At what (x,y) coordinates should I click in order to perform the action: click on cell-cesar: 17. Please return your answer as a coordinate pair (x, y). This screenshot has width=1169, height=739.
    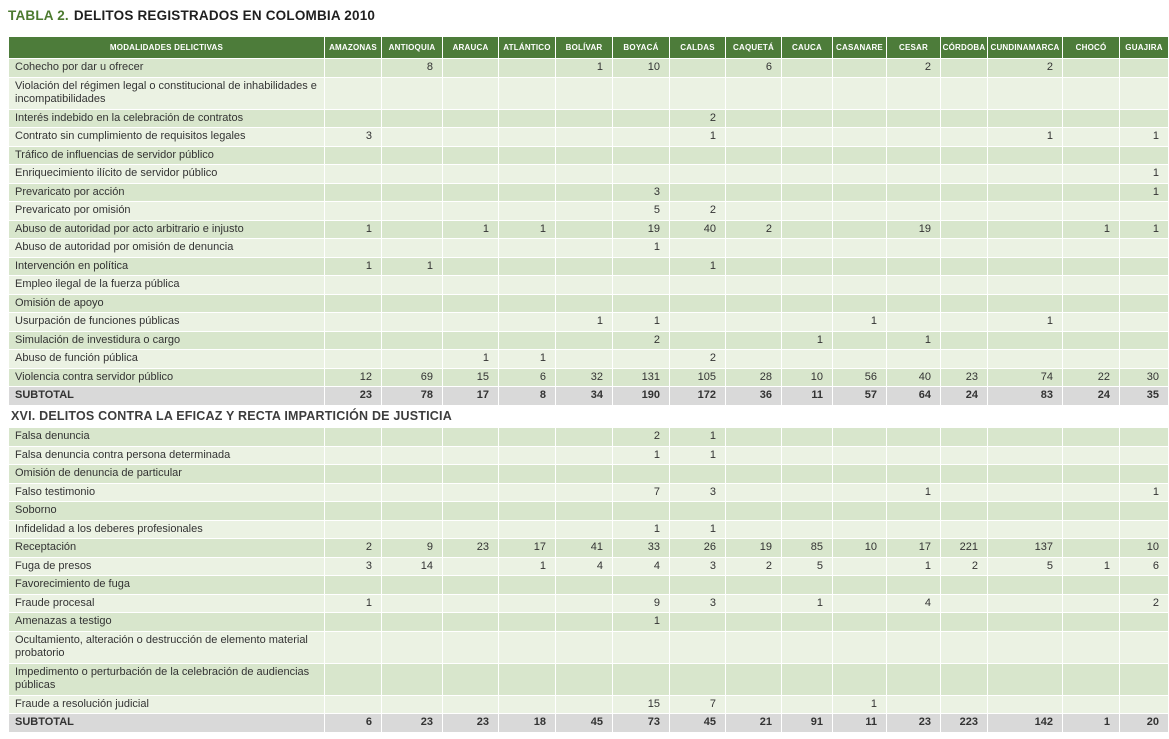
    Looking at the image, I should click on (913, 548).